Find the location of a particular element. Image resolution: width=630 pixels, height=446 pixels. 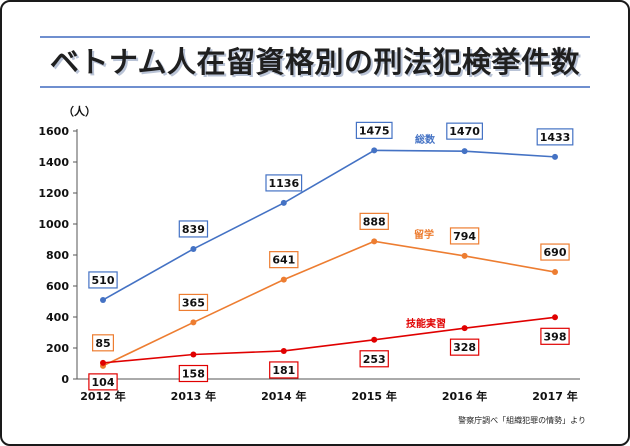

data-label: 888 is located at coordinates (374, 221).